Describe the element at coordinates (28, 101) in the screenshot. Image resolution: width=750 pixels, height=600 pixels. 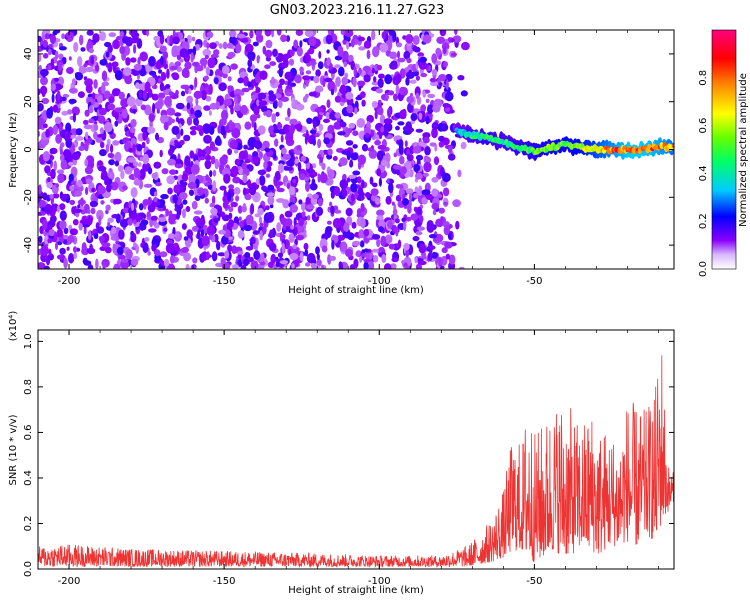
I see `y-tick-label: 20` at that location.